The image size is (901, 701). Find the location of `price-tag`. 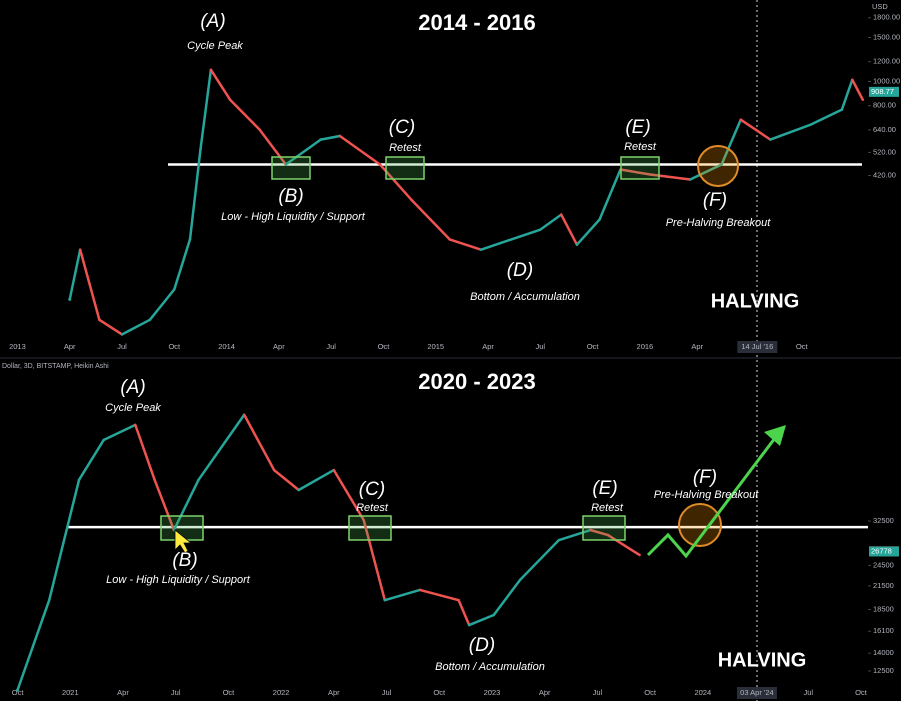

price-tag is located at coordinates (884, 551).